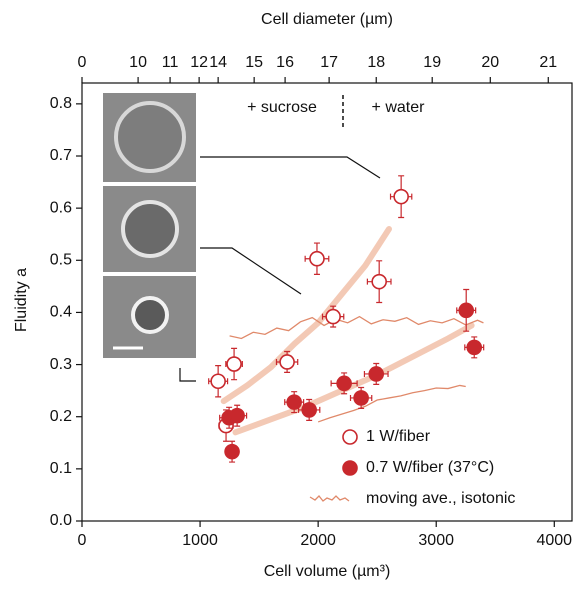 This screenshot has width=577, height=591. Describe the element at coordinates (138, 62) in the screenshot. I see `x2-tick-label: 10` at that location.